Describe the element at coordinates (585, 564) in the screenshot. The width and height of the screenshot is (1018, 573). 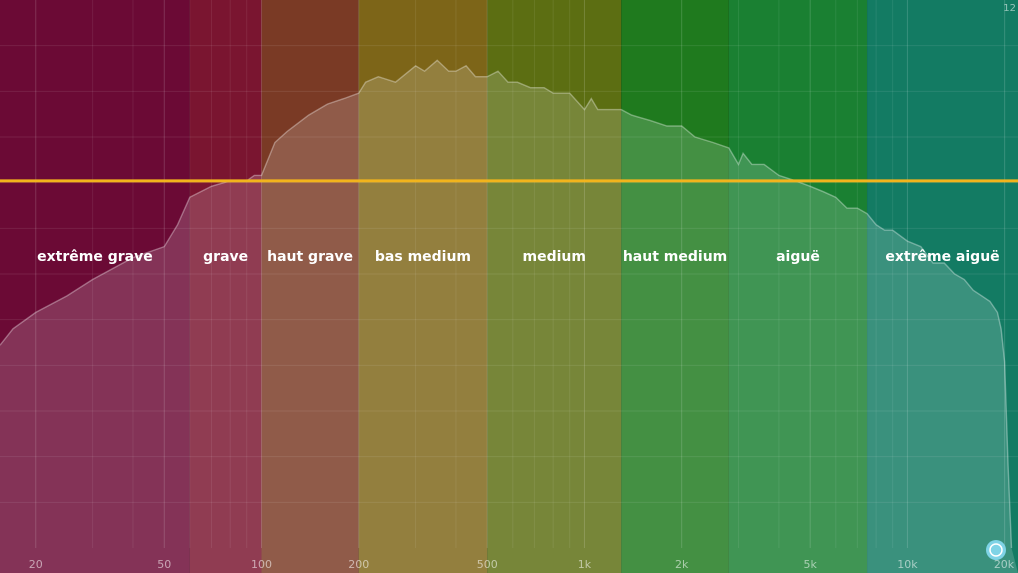
I see `x-tick-5: 1k` at that location.